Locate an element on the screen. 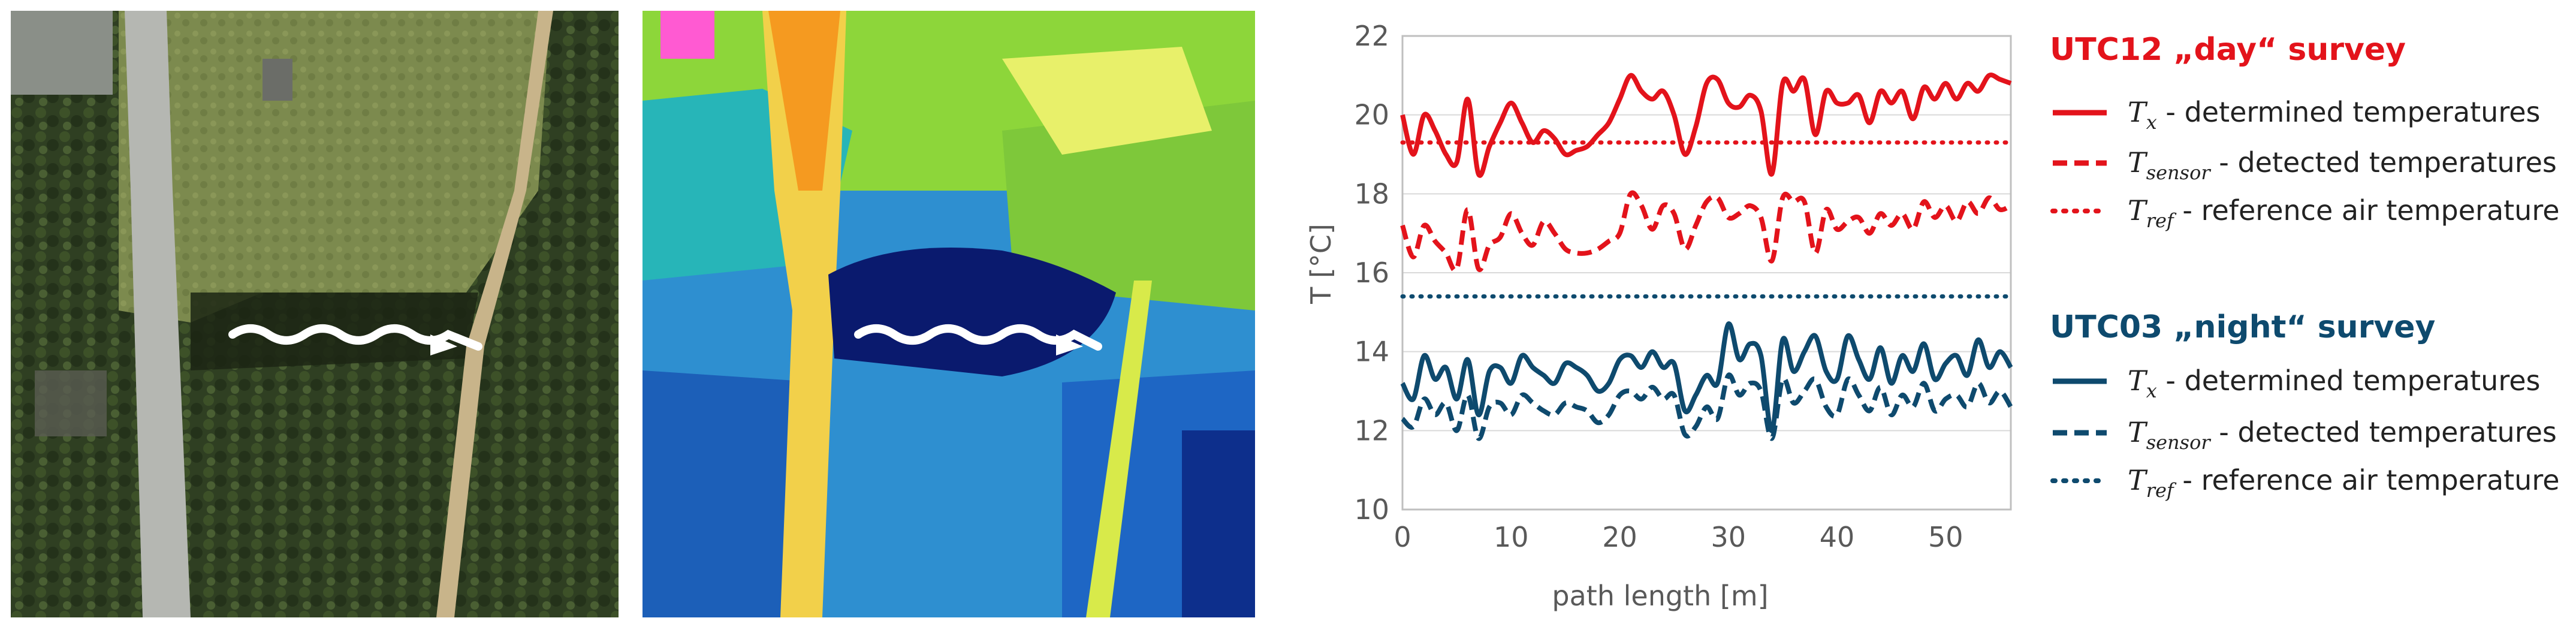  legend-day-tx-sub: x is located at coordinates (2151, 122).